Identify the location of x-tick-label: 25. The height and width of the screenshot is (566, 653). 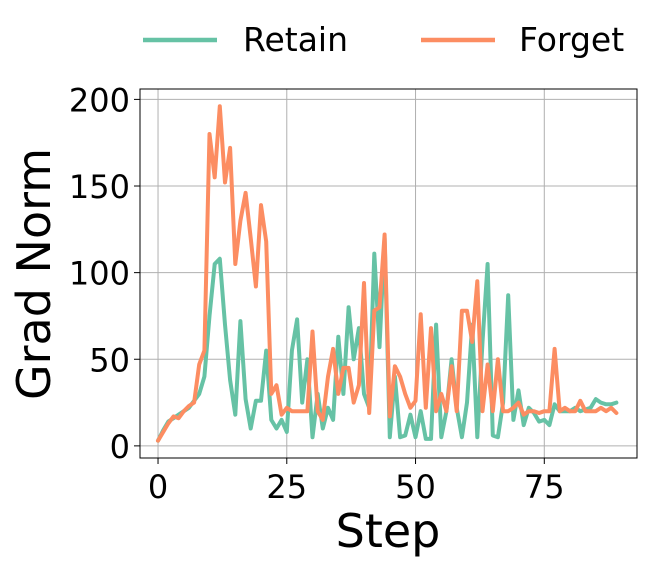
(286, 487).